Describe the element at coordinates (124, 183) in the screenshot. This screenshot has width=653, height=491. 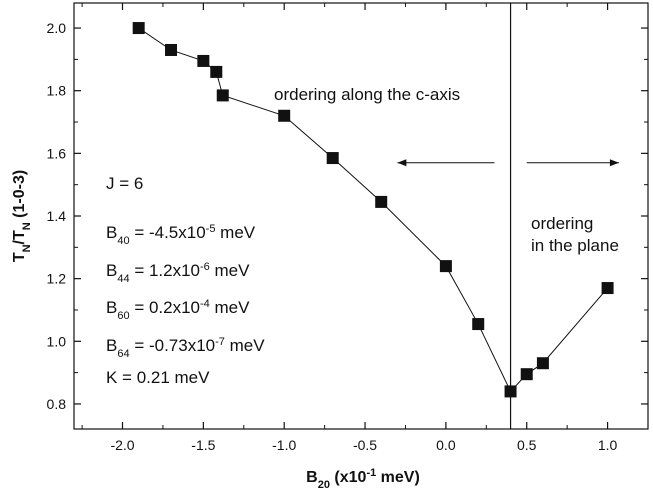
I see `parameter-line: J = 6` at that location.